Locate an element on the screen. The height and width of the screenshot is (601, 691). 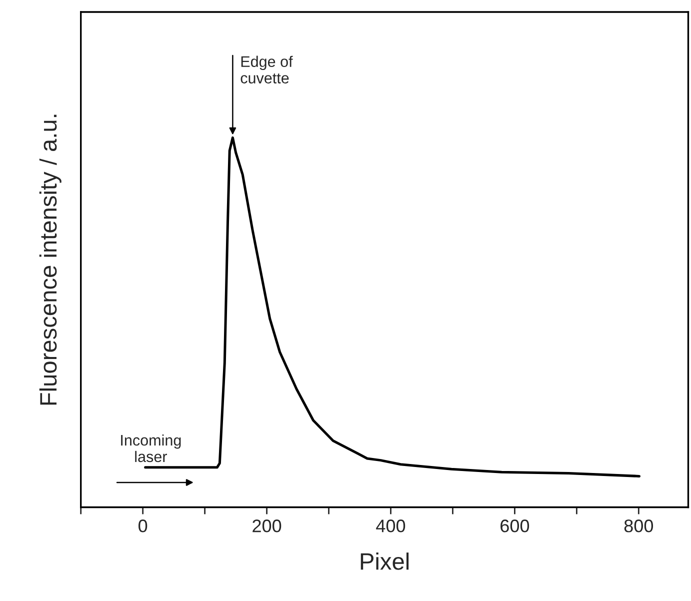
annotation: Edge of cuvette is located at coordinates (266, 70).